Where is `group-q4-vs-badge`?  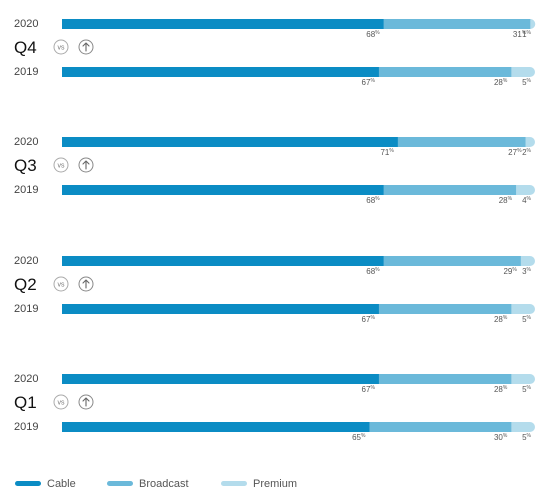 group-q4-vs-badge is located at coordinates (61, 47).